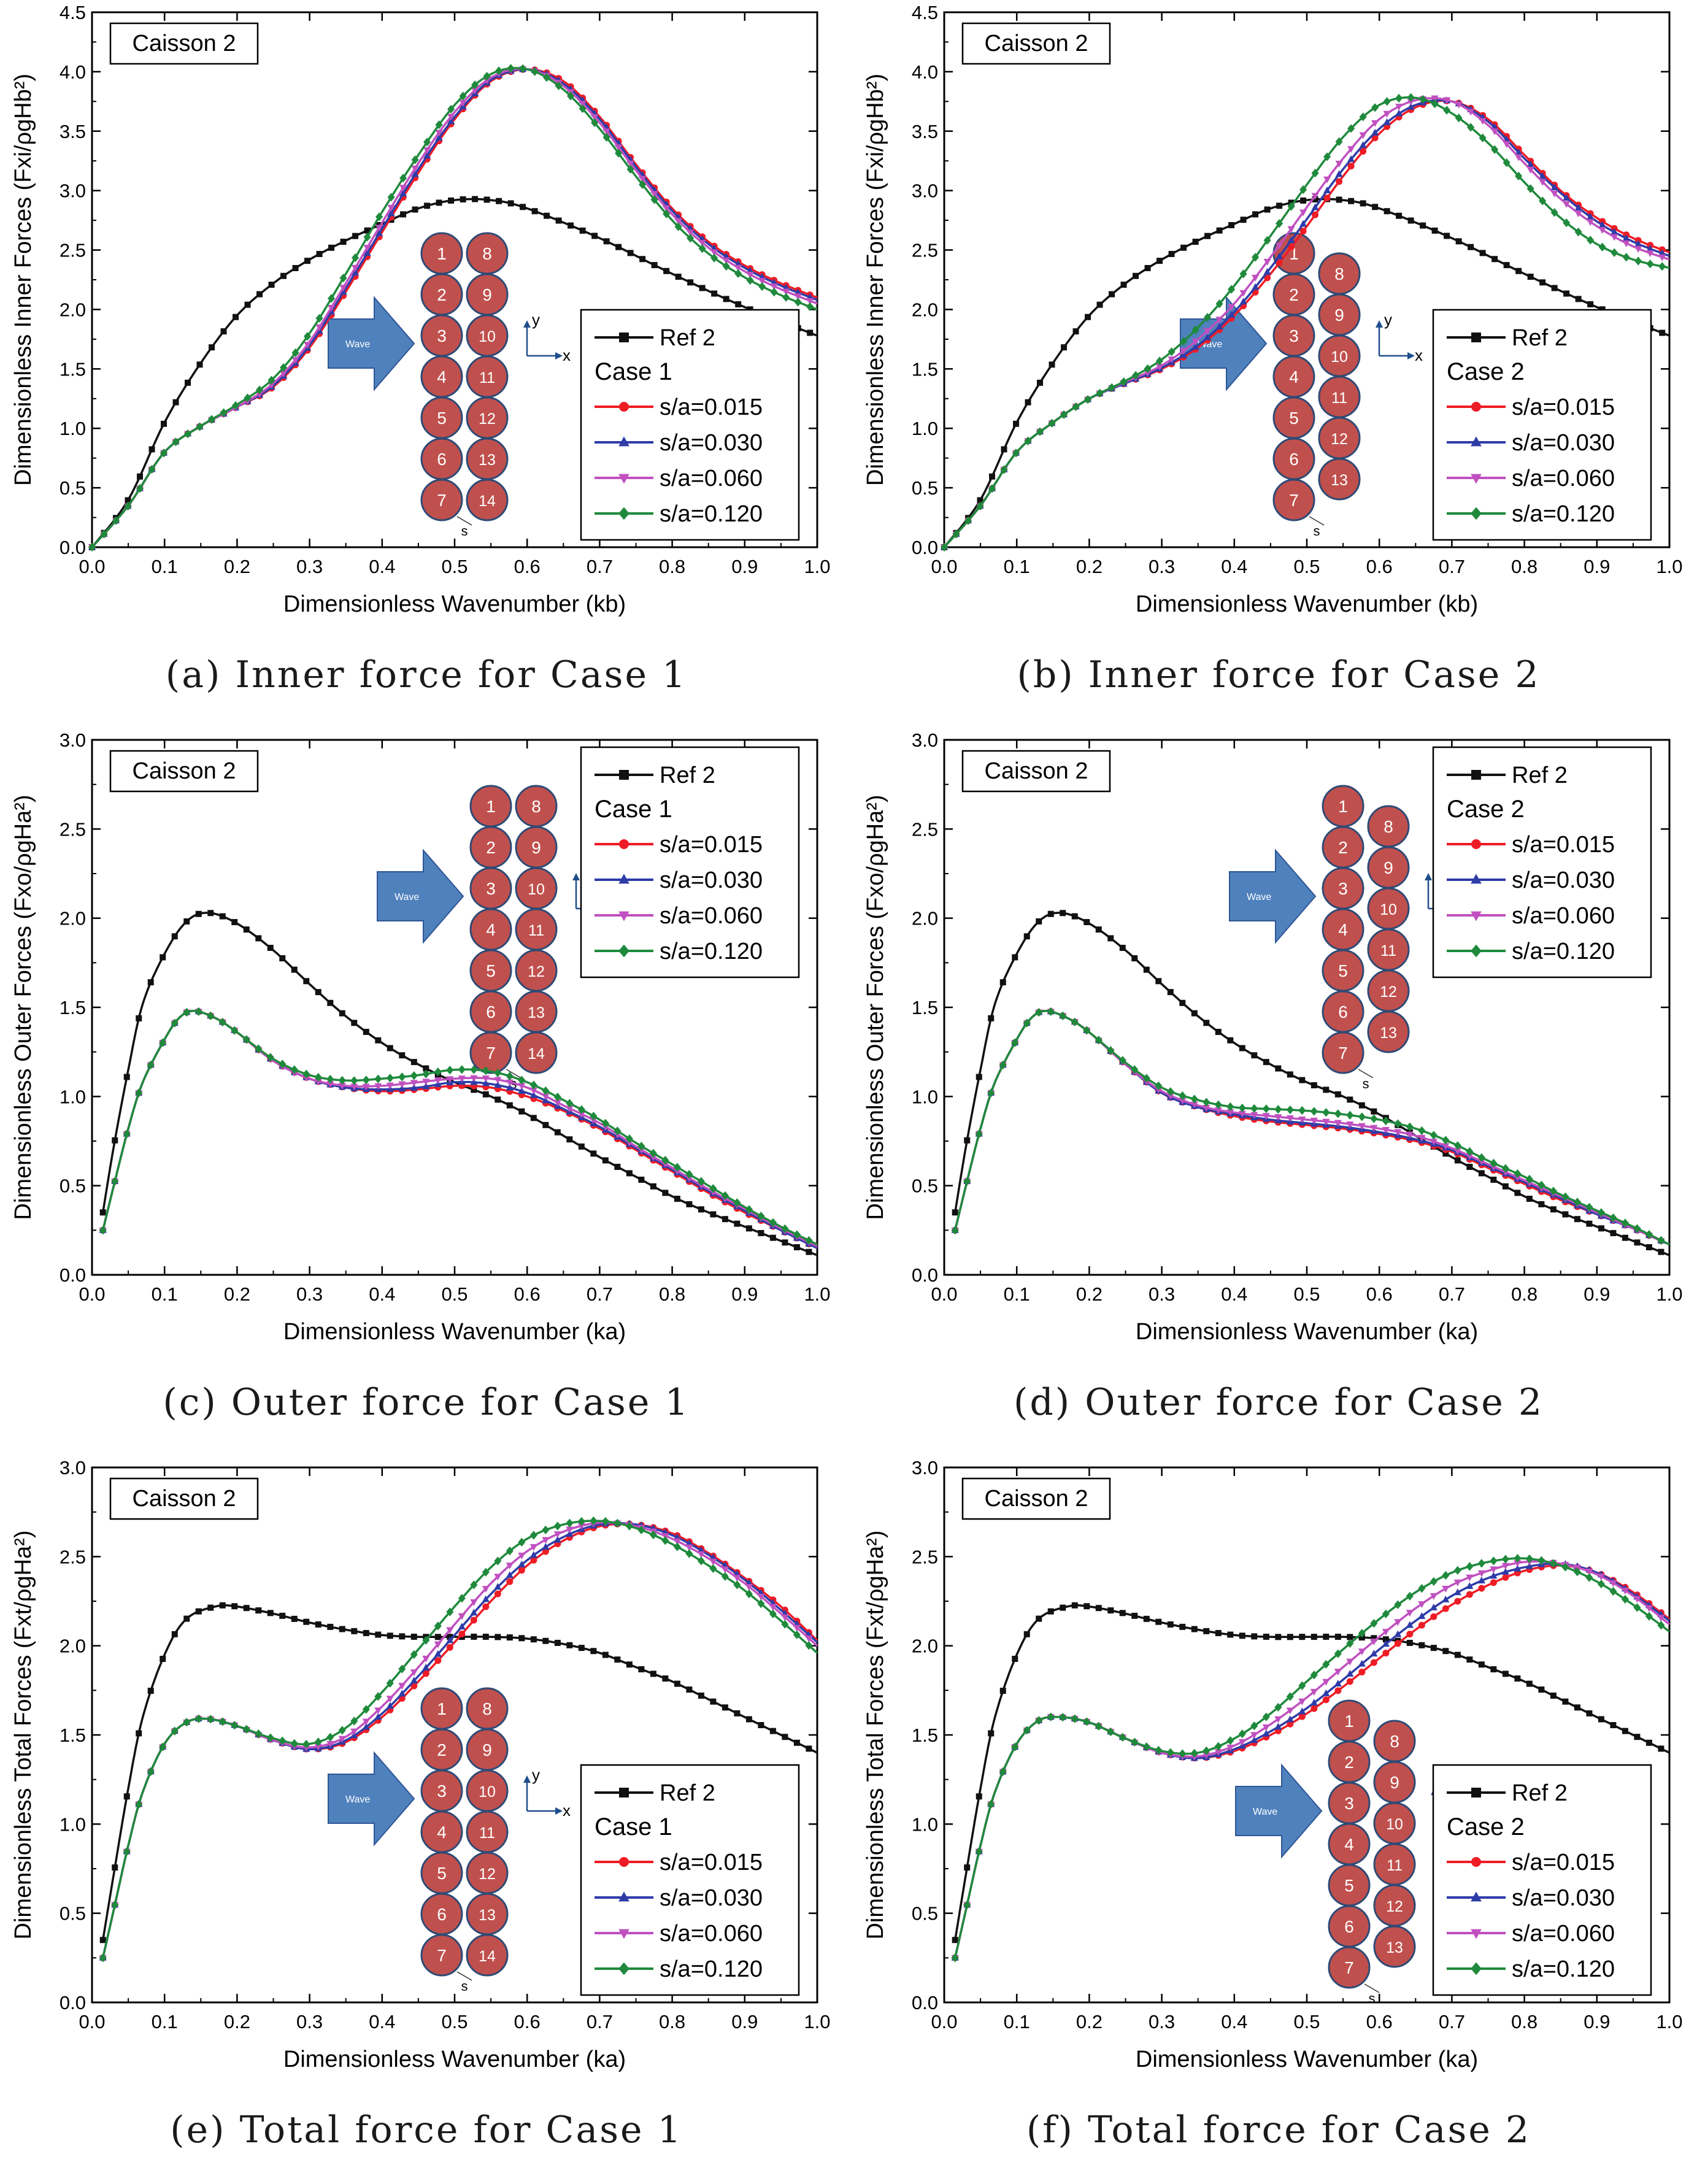 This screenshot has width=1705, height=2184. What do you see at coordinates (1036, 1498) in the screenshot?
I see `title-frame` at bounding box center [1036, 1498].